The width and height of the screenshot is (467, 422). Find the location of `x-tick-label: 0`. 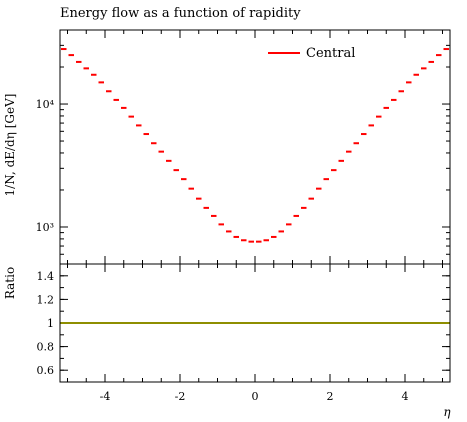

x-tick-label: 0 is located at coordinates (255, 396).